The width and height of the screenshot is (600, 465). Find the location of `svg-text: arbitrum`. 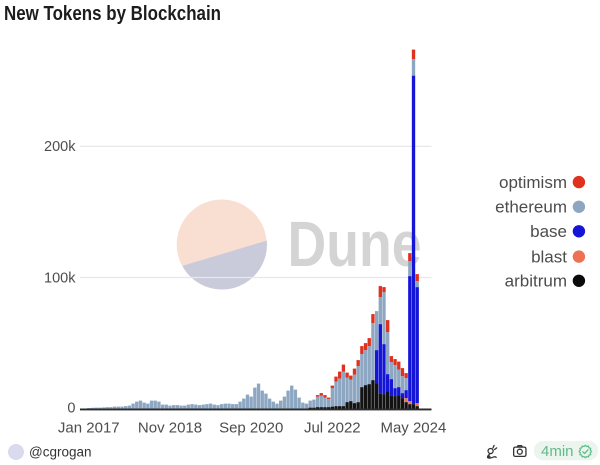

svg-text: arbitrum is located at coordinates (536, 281).